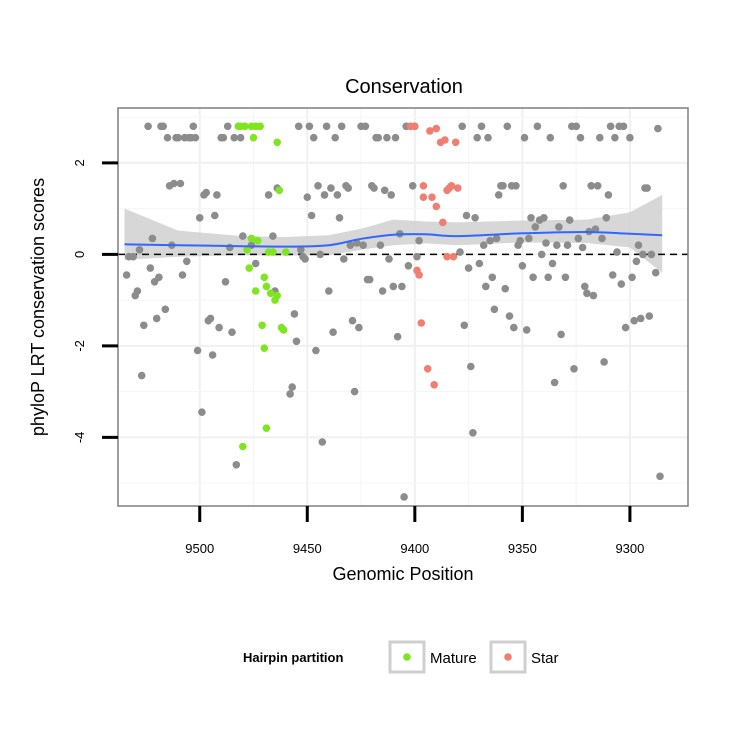 The height and width of the screenshot is (755, 750). Describe the element at coordinates (432, 657) in the screenshot. I see `legend-item-mature: Mature` at that location.